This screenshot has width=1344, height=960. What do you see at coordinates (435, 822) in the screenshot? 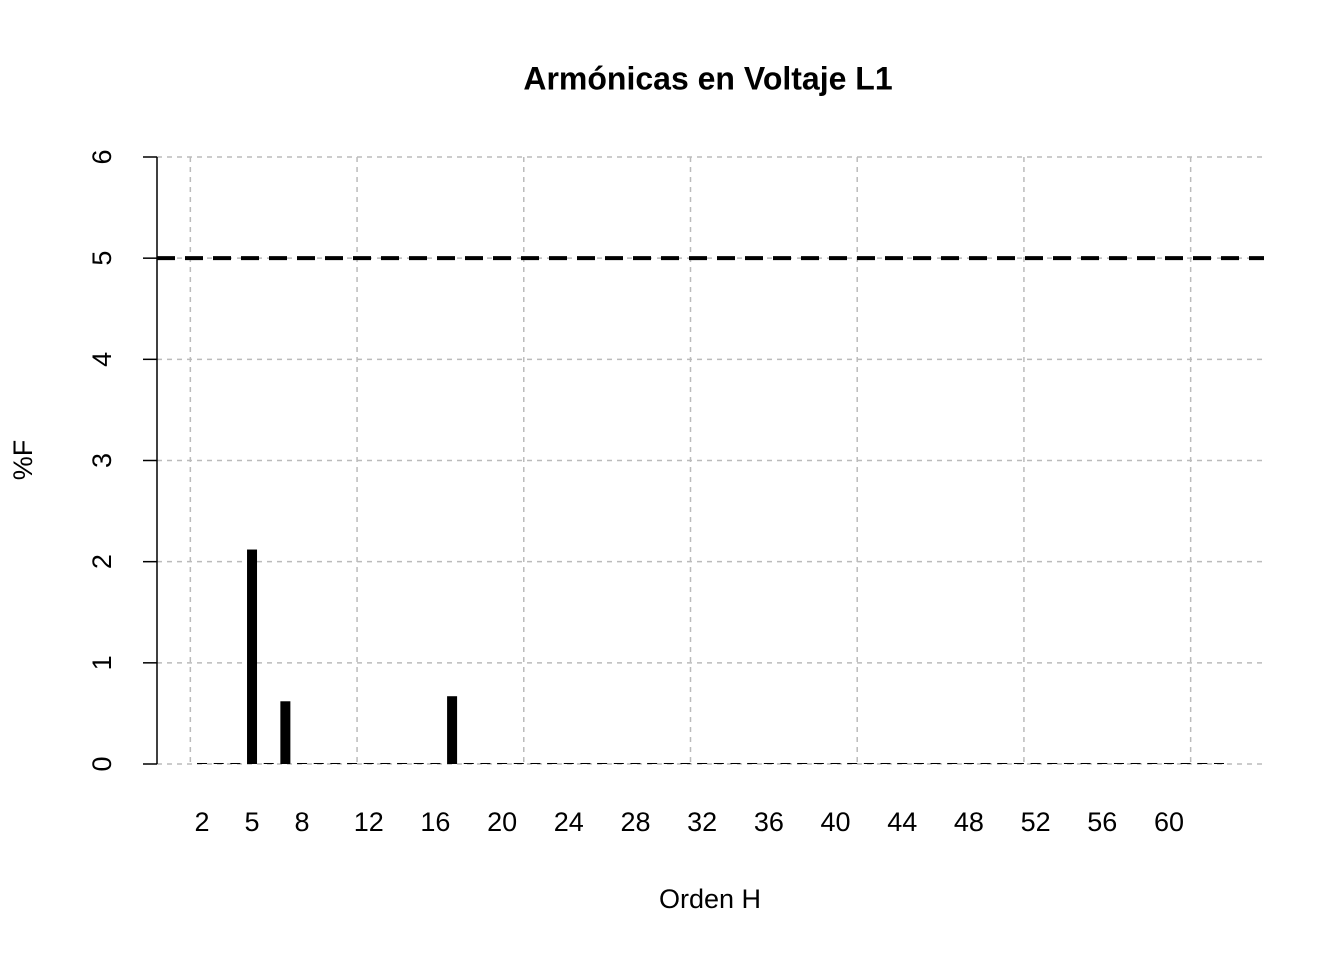
I see `x-tick-label: 16` at bounding box center [435, 822].